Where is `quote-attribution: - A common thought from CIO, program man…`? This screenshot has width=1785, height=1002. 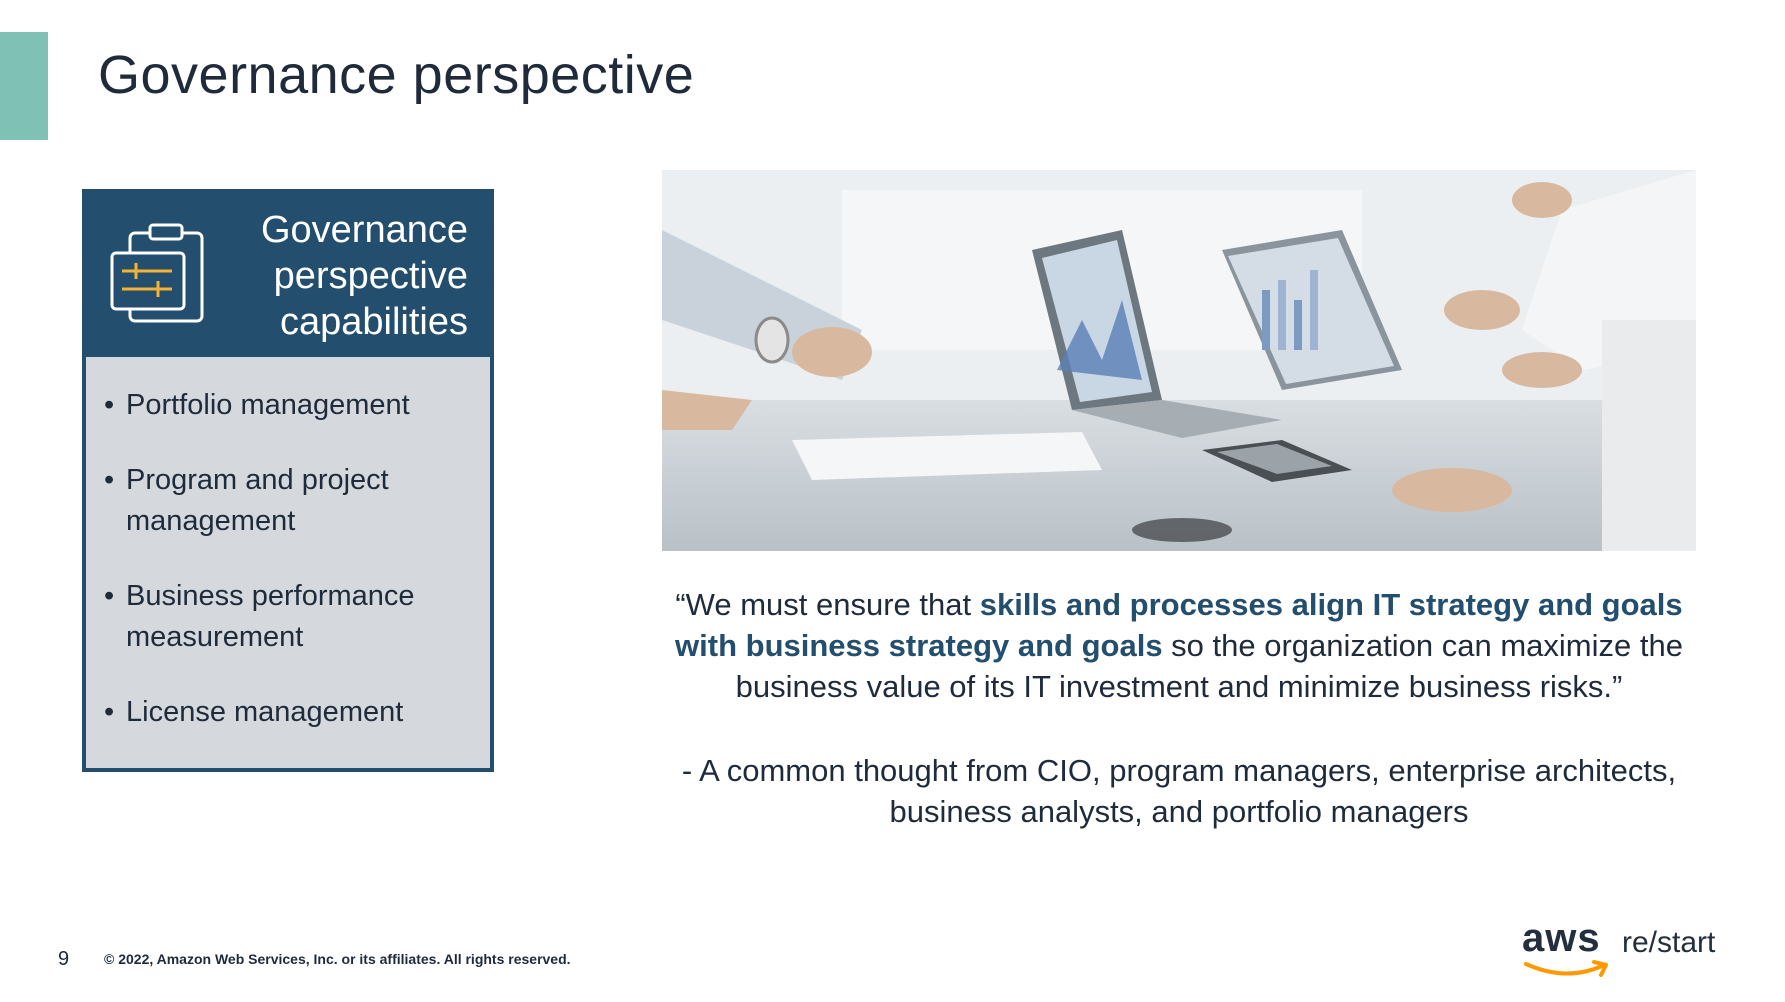 quote-attribution: - A common thought from CIO, program man… is located at coordinates (1179, 791).